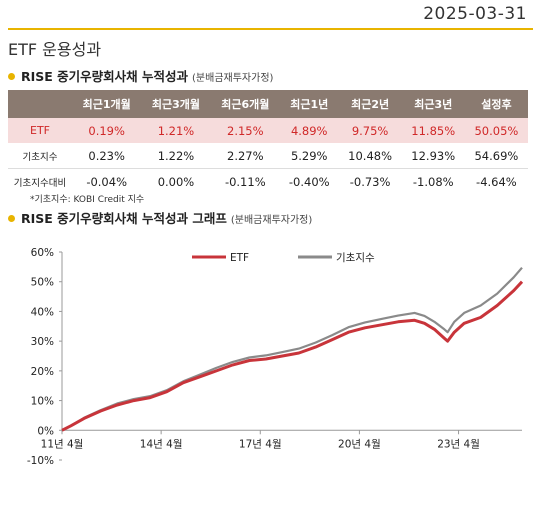 Image resolution: width=539 pixels, height=512 pixels. What do you see at coordinates (42, 372) in the screenshot?
I see `y-tick-label: 20%` at bounding box center [42, 372].